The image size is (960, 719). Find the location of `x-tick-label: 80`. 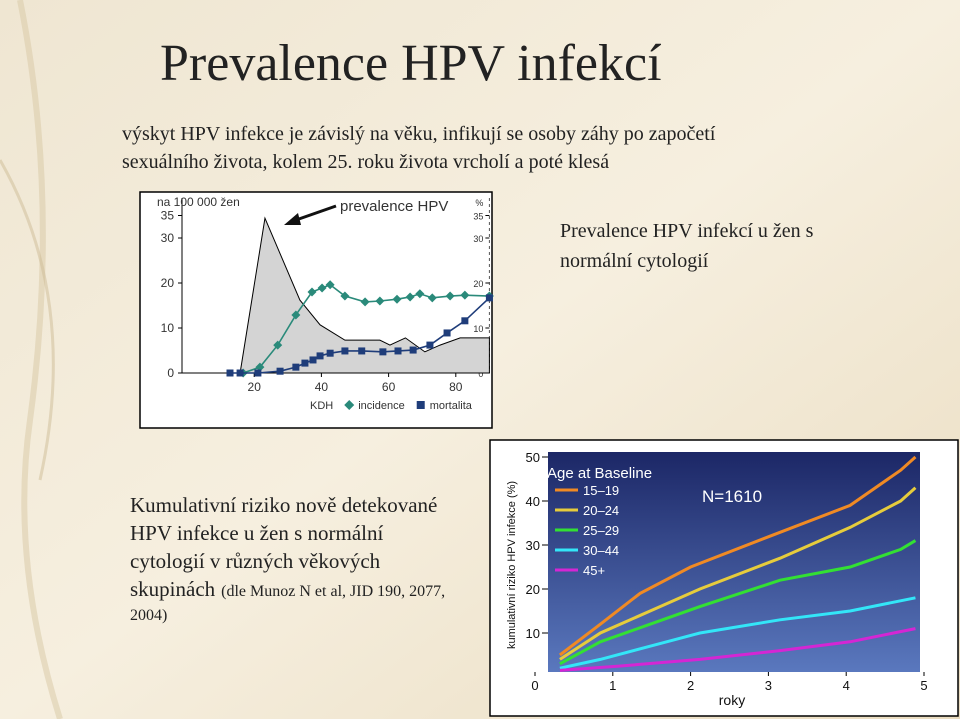

x-tick-label: 80 is located at coordinates (456, 387).